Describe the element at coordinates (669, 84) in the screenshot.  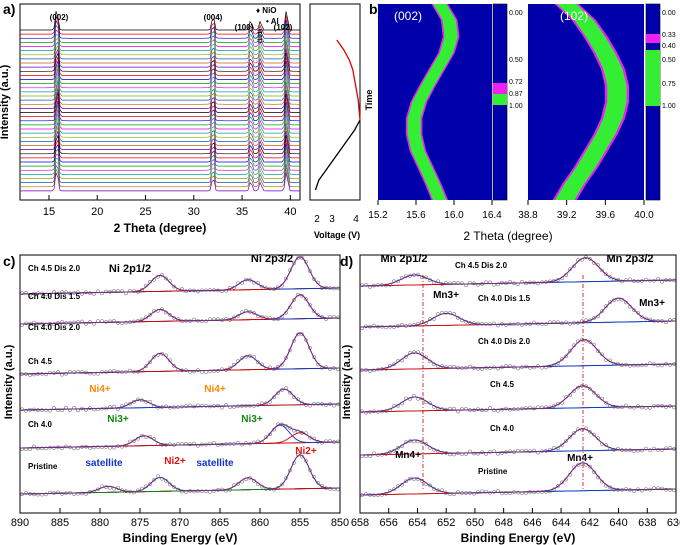
I see `colorbar-102-tick-4: 0.75` at that location.